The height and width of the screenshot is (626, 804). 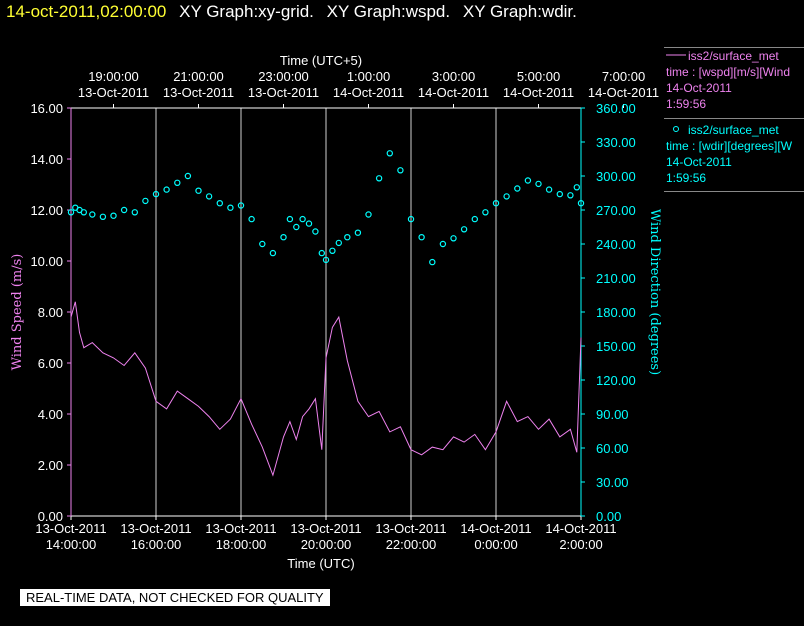 What do you see at coordinates (241, 544) in the screenshot?
I see `x-tick-label-time: 18:00:00` at bounding box center [241, 544].